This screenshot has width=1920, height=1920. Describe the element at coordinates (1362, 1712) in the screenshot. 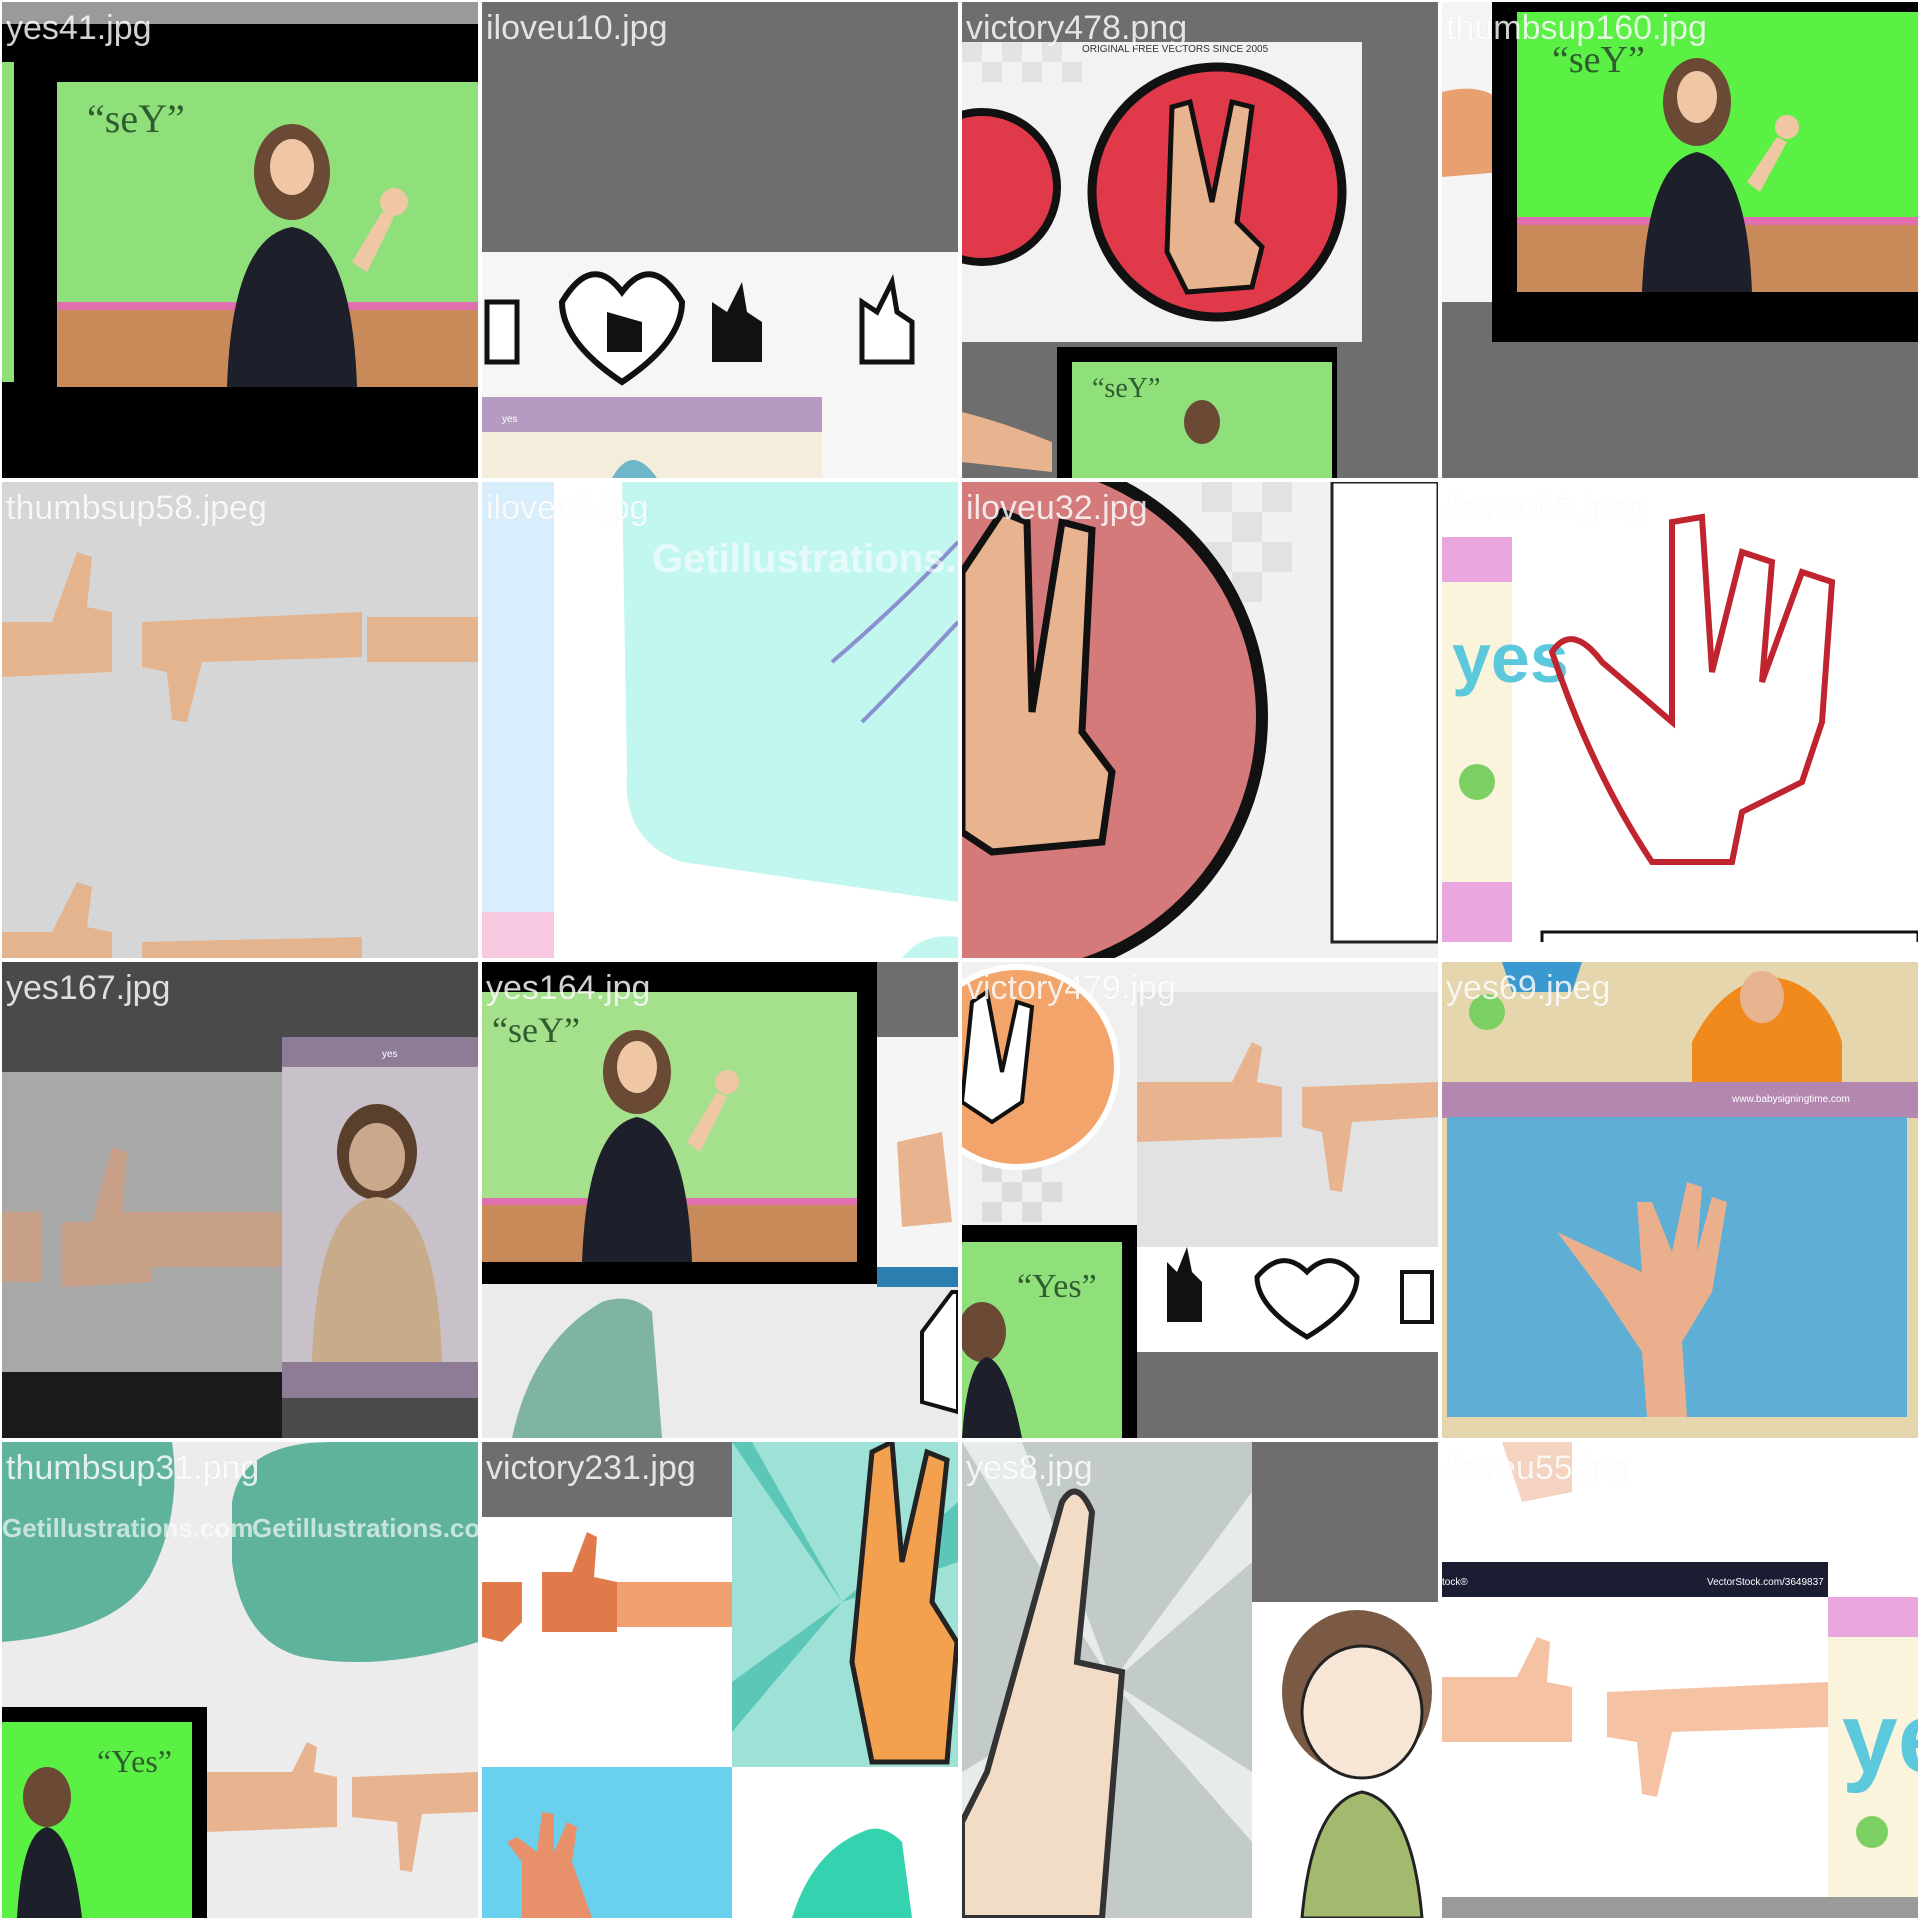

I see `cartoon-woman-face` at that location.